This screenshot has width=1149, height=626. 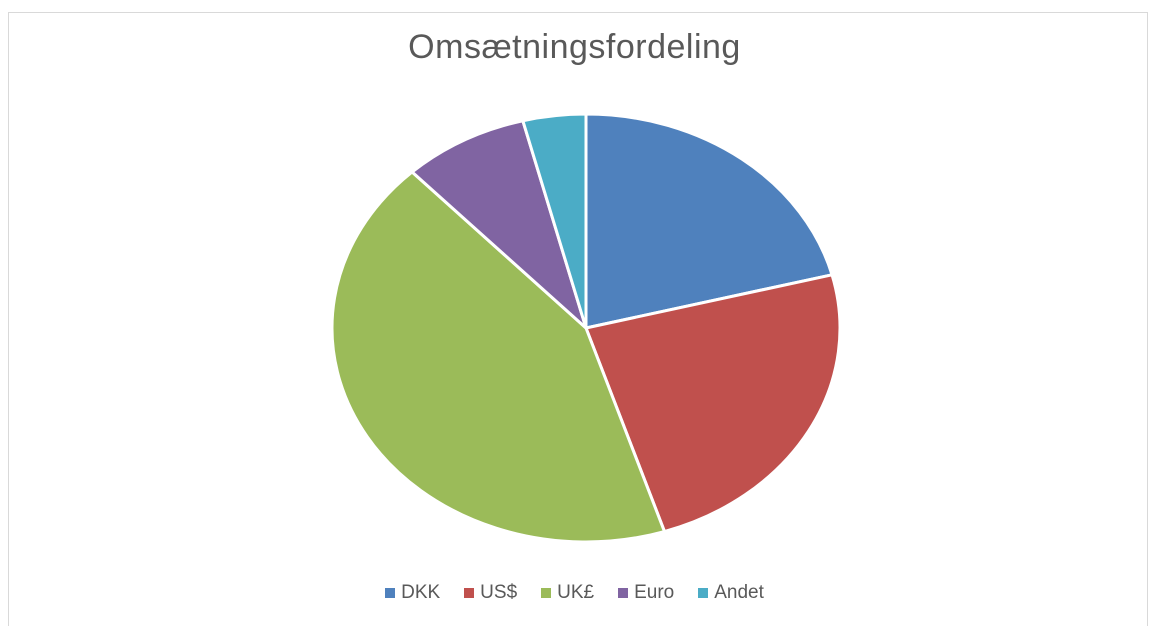 I want to click on legend-swatch-usd, so click(x=469, y=593).